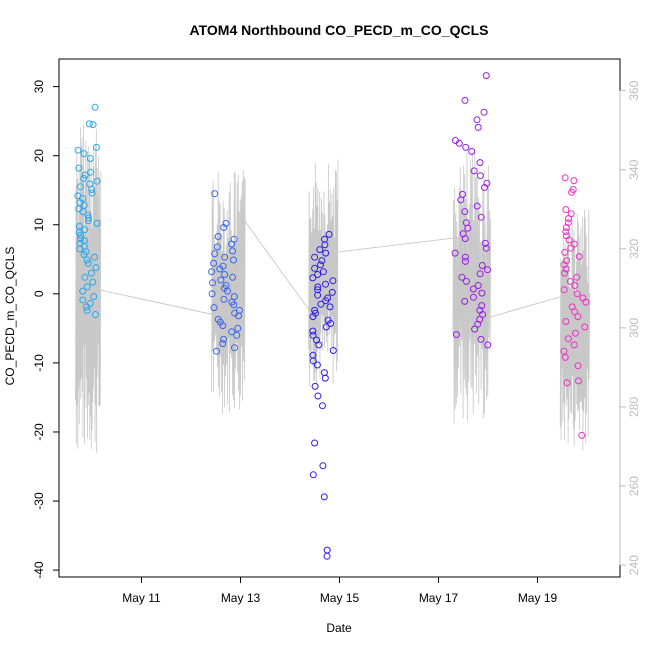  What do you see at coordinates (634, 486) in the screenshot?
I see `y-right-tick-label: 260` at bounding box center [634, 486].